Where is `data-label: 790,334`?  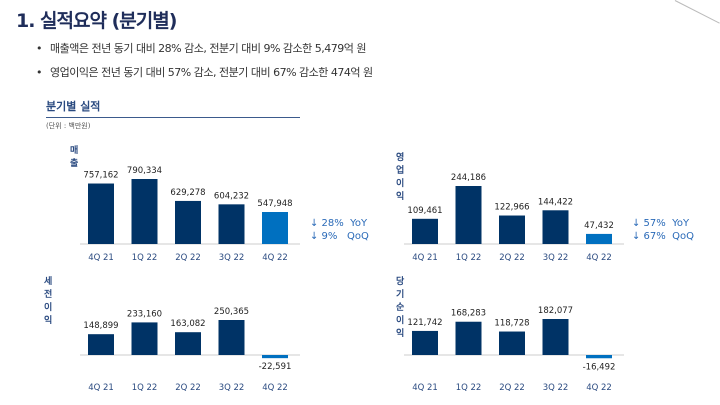 data-label: 790,334 is located at coordinates (144, 171).